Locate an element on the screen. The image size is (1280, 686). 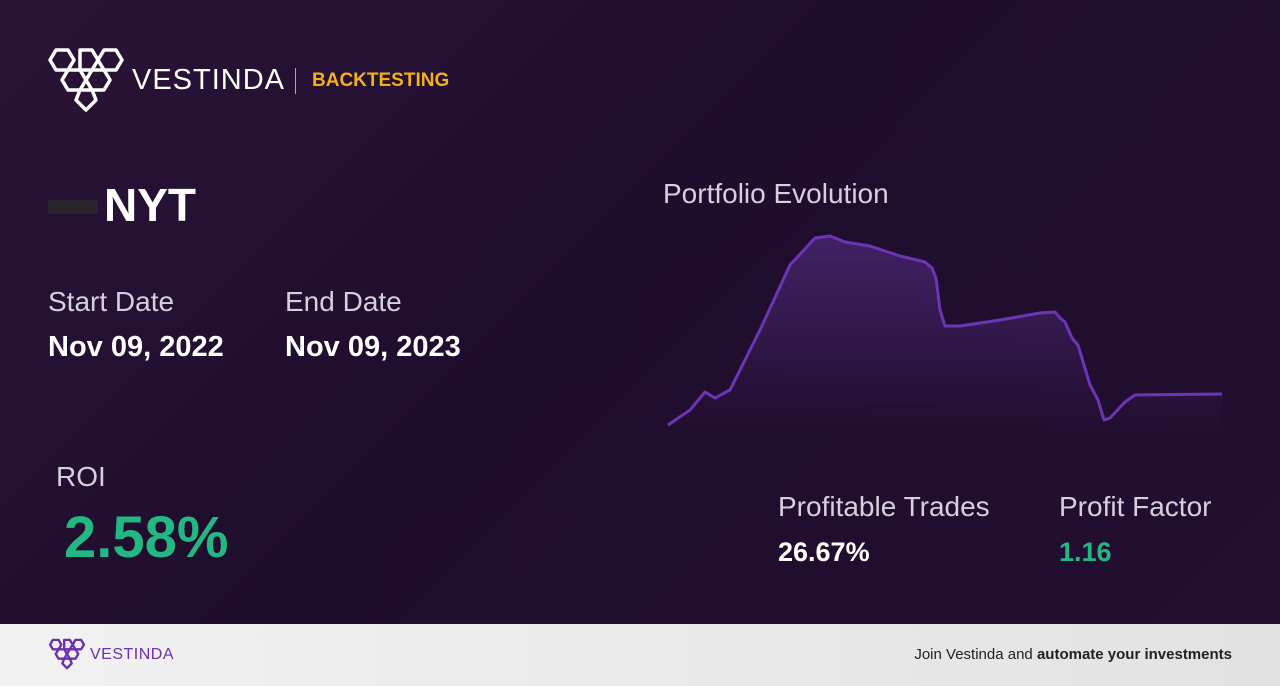
profit-factor-label: Profit Factor is located at coordinates (1135, 506).